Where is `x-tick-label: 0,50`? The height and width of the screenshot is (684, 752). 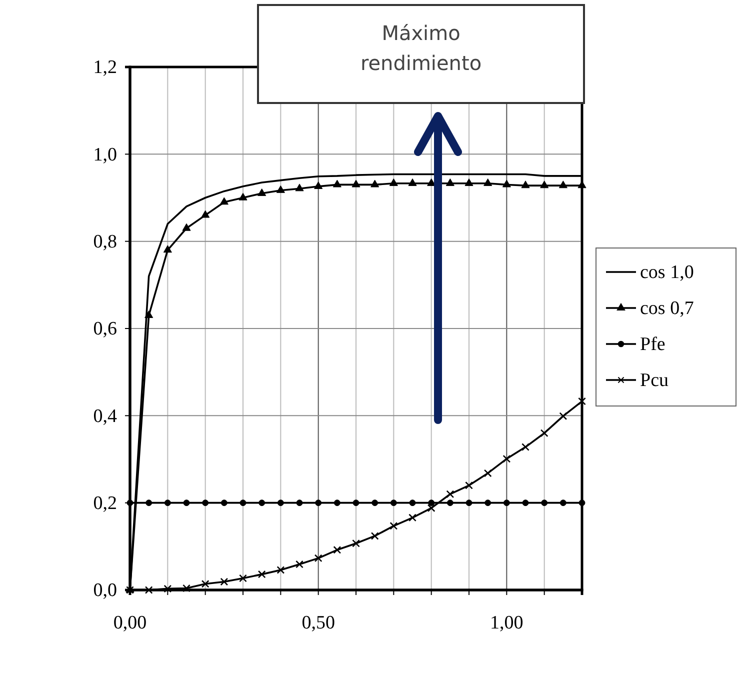
x-tick-label: 0,50 is located at coordinates (318, 623).